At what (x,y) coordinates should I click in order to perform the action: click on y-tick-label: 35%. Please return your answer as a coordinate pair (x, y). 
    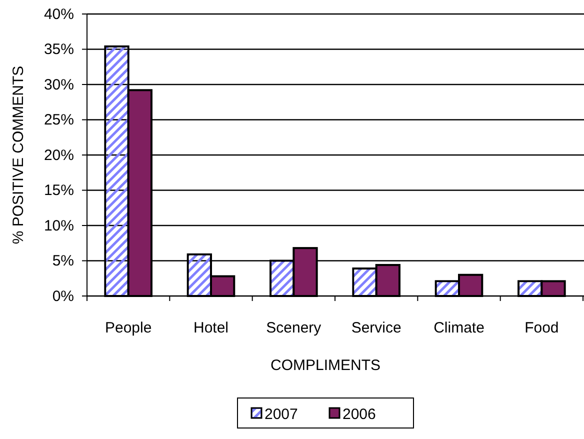
    Looking at the image, I should click on (59, 49).